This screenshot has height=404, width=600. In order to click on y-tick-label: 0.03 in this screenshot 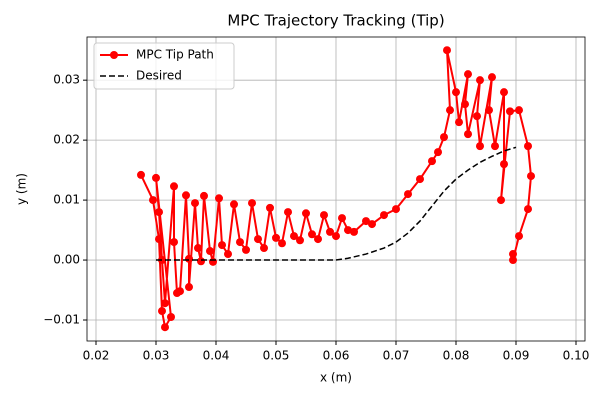, I will do `click(66, 80)`.